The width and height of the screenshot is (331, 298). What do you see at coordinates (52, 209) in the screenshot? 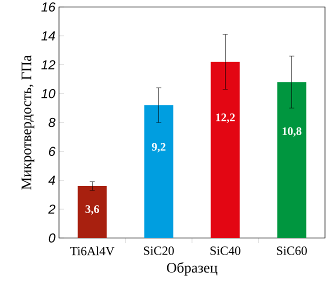
I see `y-tick-label: 2` at bounding box center [52, 209].